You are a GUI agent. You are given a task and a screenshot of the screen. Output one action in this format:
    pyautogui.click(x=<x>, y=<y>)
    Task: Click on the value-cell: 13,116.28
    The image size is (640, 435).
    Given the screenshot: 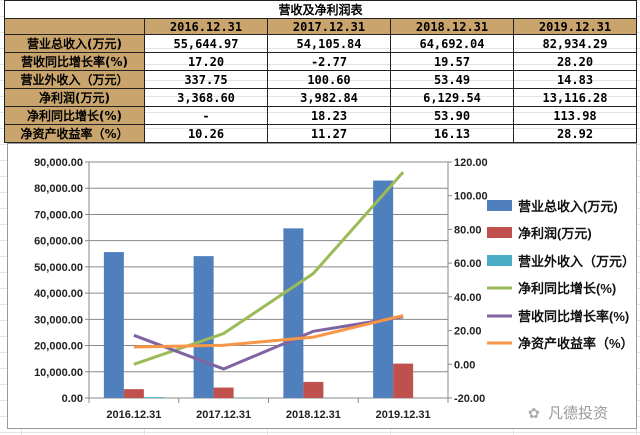 What is the action you would take?
    pyautogui.click(x=575, y=97)
    